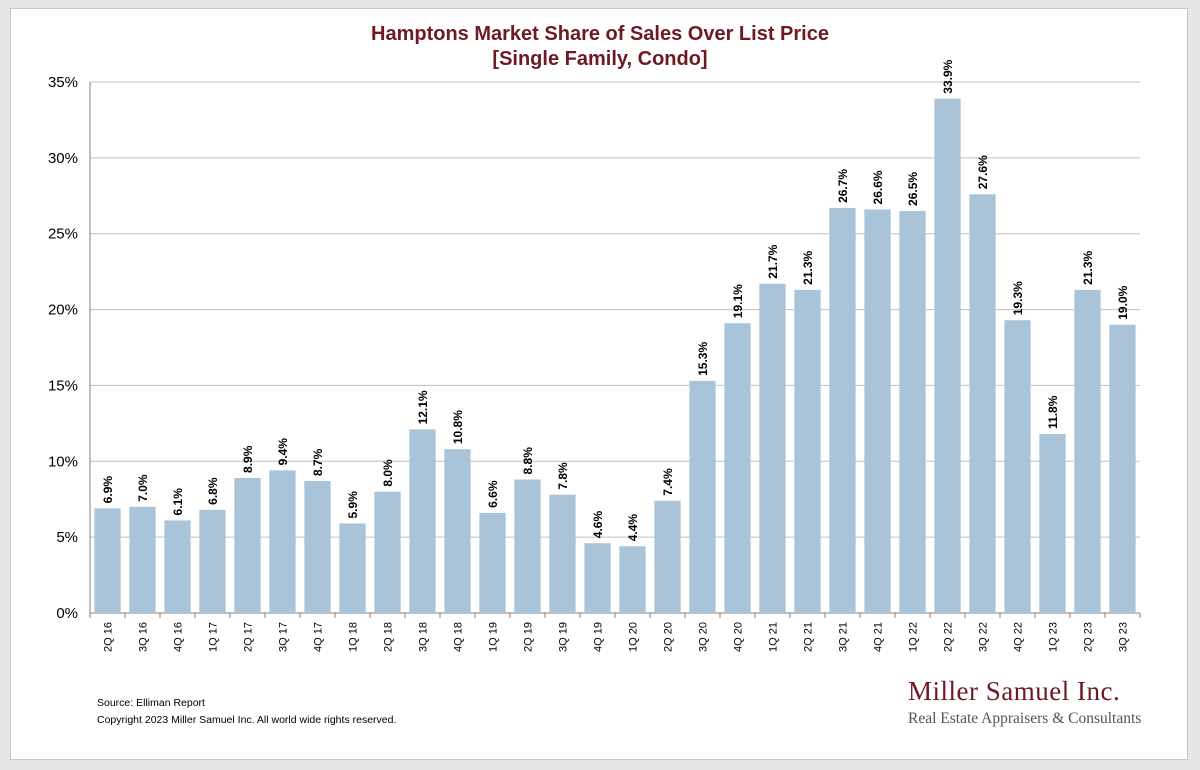 The width and height of the screenshot is (1200, 770). What do you see at coordinates (1054, 637) in the screenshot?
I see `x-tick-label: 1Q 23` at bounding box center [1054, 637].